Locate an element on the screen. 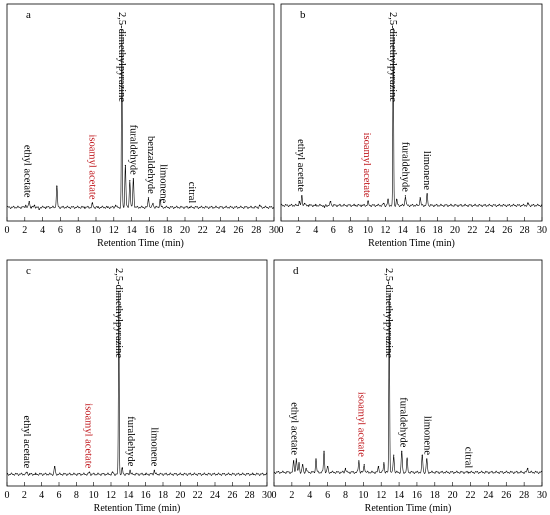 This screenshot has width=550, height=515. panel-label: c is located at coordinates (28, 271).